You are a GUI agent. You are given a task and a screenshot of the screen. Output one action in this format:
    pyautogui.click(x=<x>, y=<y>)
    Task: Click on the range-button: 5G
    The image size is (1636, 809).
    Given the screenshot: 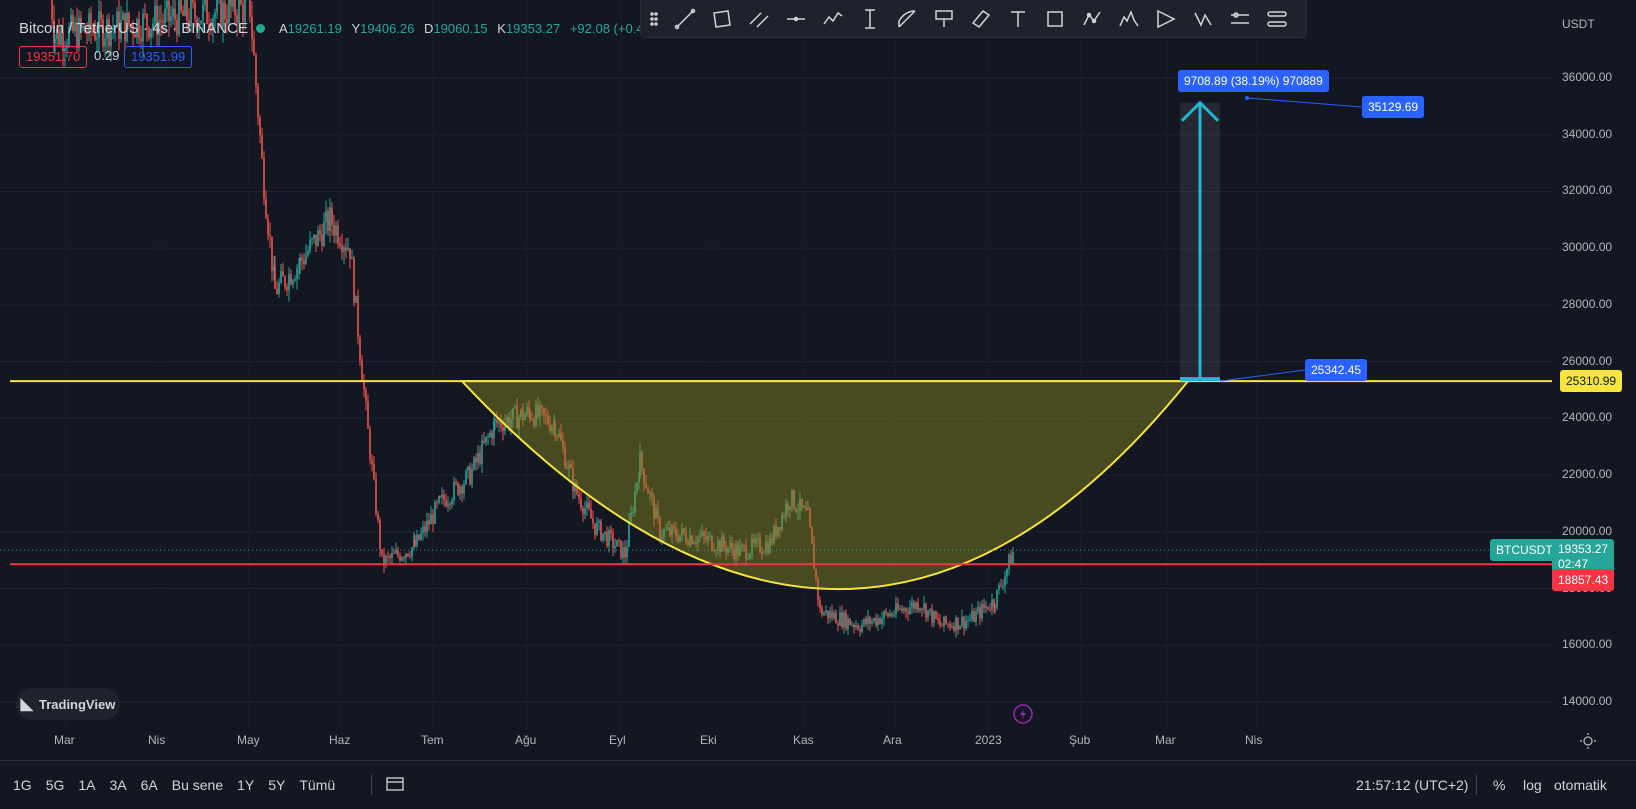 What is the action you would take?
    pyautogui.click(x=55, y=785)
    